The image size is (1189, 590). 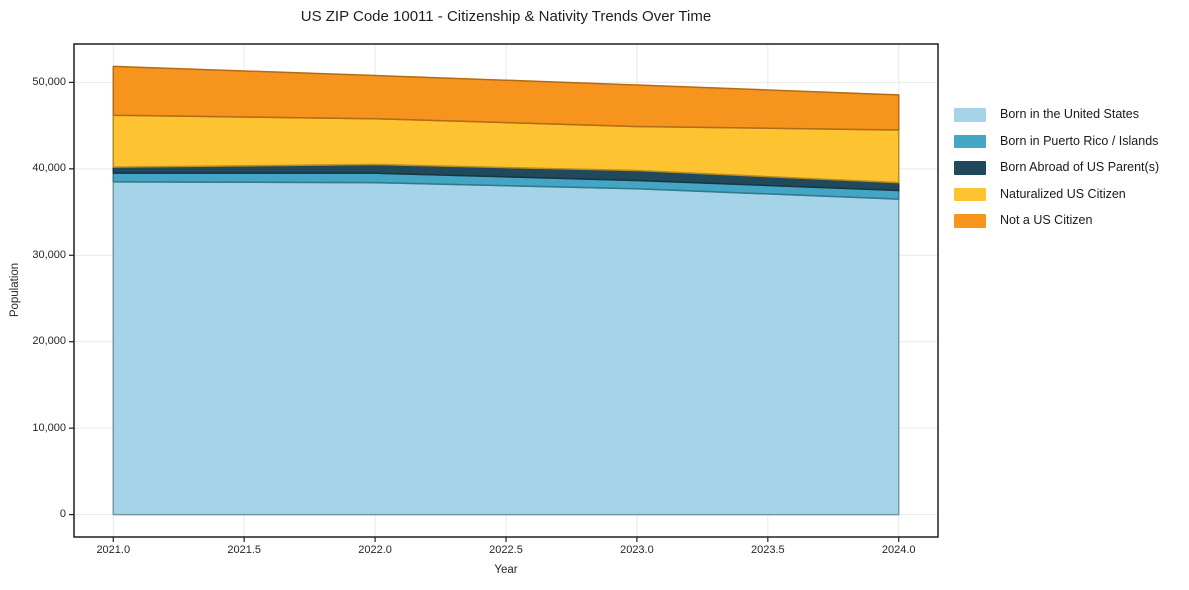 I want to click on x-tick-label: 2023.0, so click(x=637, y=550).